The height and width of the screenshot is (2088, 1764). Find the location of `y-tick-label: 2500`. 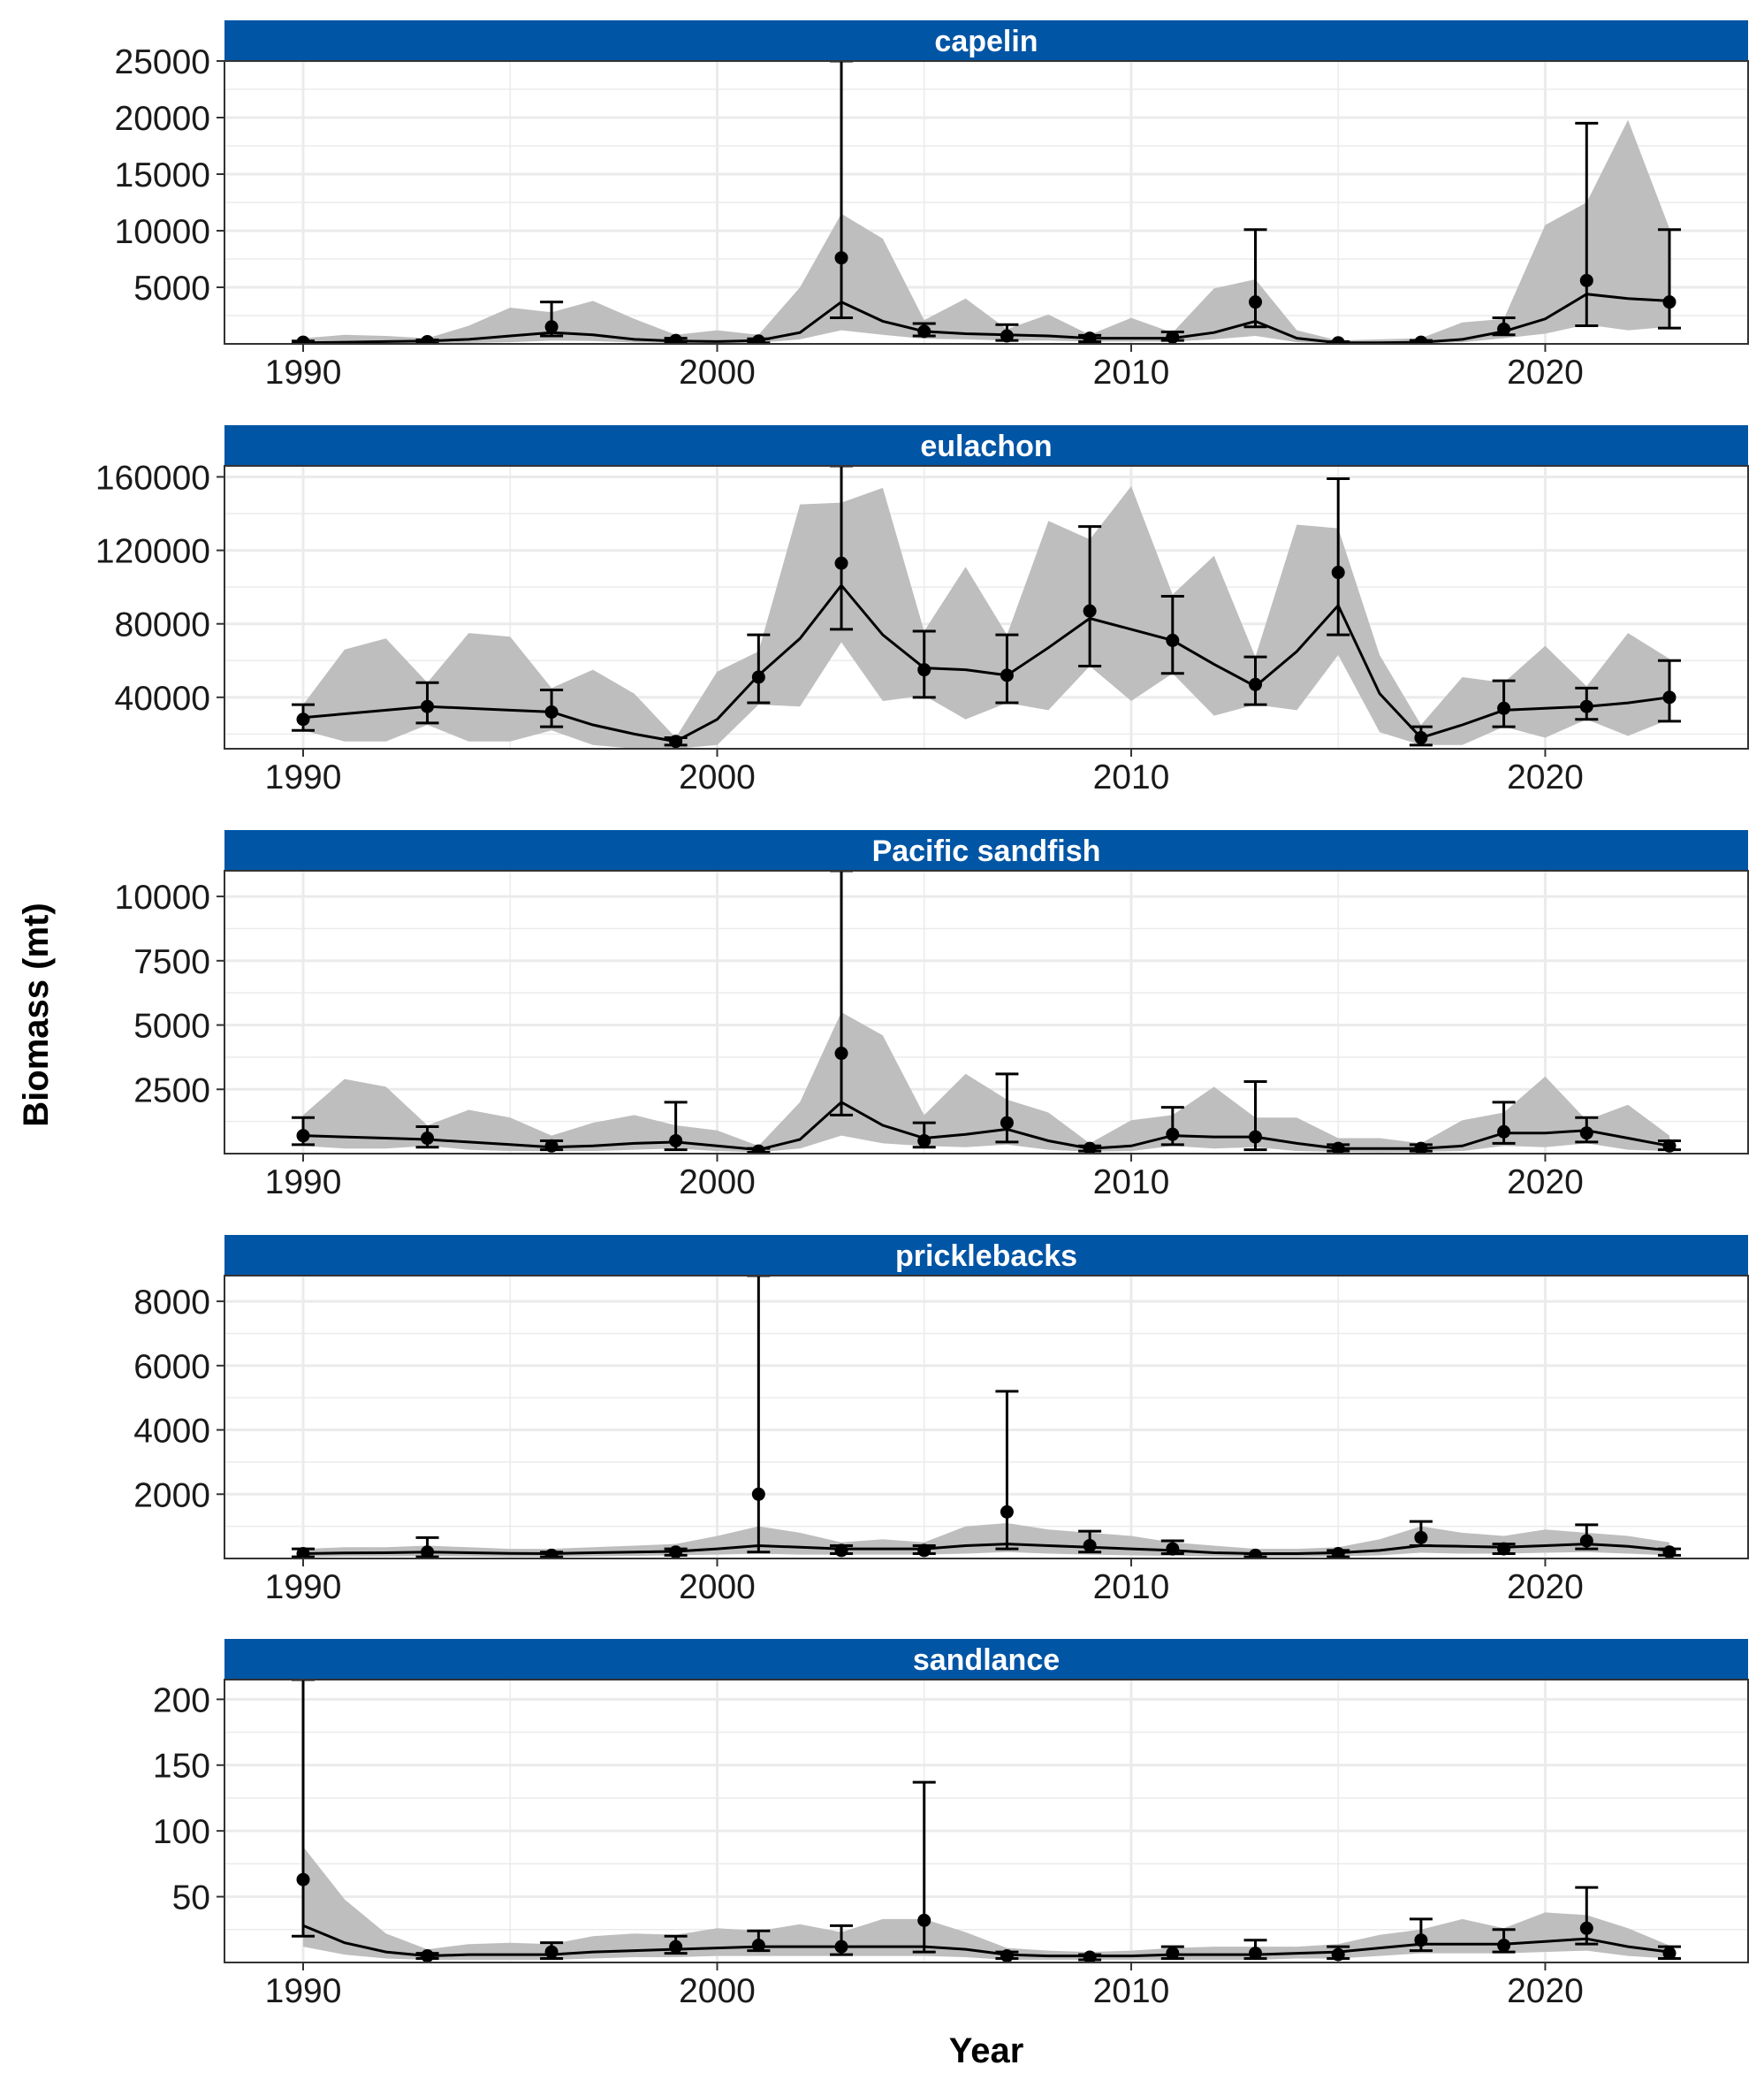

y-tick-label: 2500 is located at coordinates (171, 1090).